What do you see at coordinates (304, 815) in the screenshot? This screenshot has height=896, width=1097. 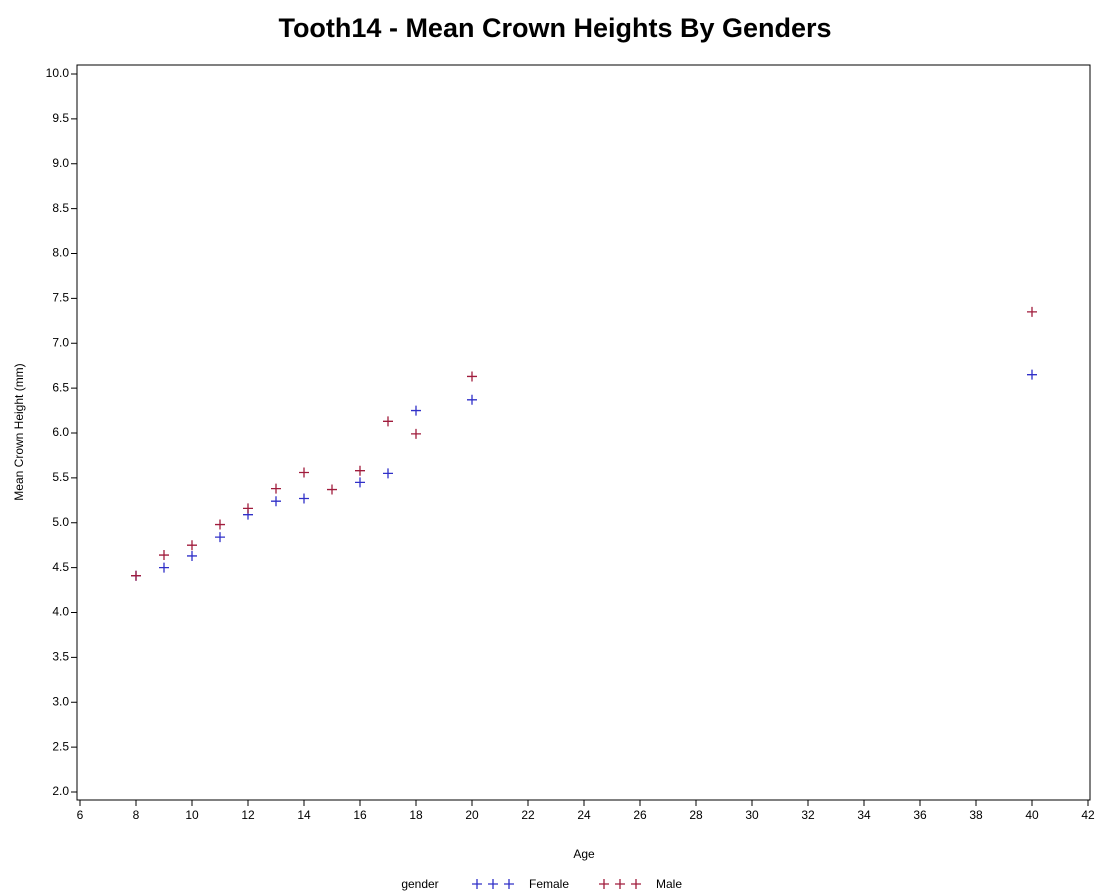 I see `x-tick-label: 14` at bounding box center [304, 815].